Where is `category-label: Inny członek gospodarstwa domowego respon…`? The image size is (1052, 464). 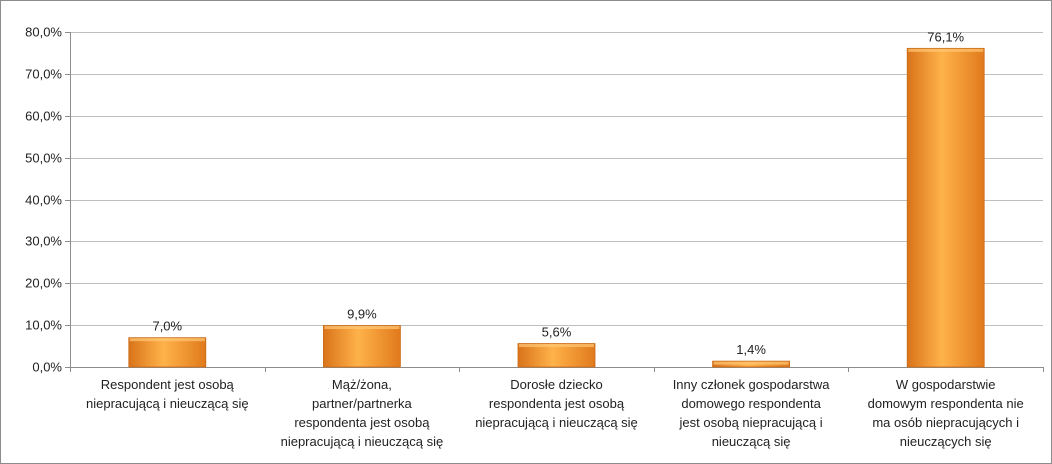 category-label: Inny członek gospodarstwa domowego respon… is located at coordinates (752, 413).